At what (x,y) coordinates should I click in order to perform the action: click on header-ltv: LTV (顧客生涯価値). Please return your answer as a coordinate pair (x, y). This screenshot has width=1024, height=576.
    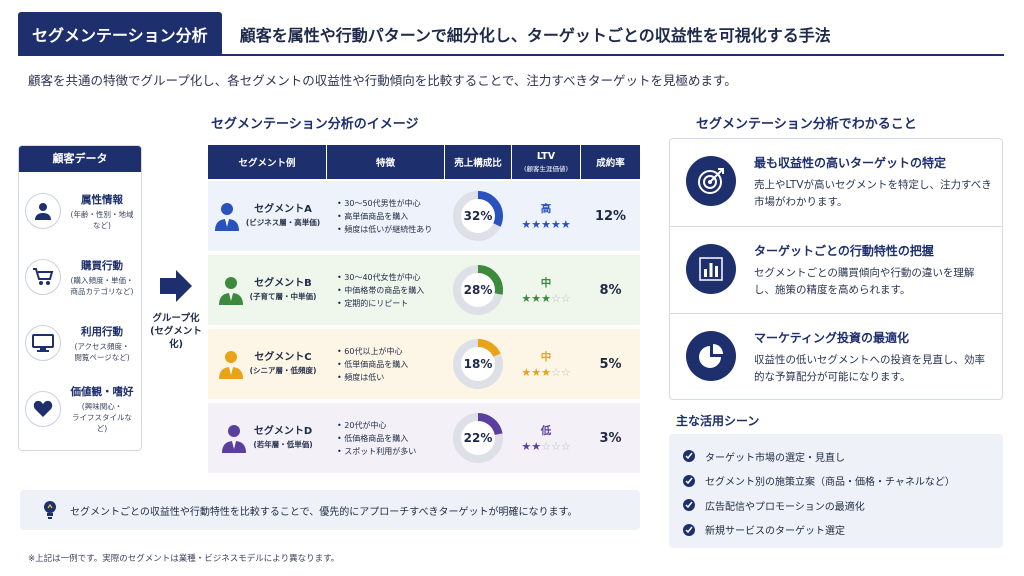
    Looking at the image, I should click on (546, 162).